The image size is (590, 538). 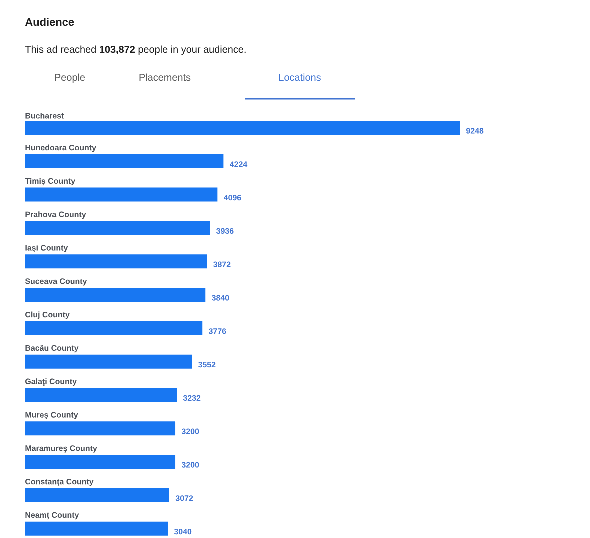 I want to click on text: Placements, so click(x=165, y=78).